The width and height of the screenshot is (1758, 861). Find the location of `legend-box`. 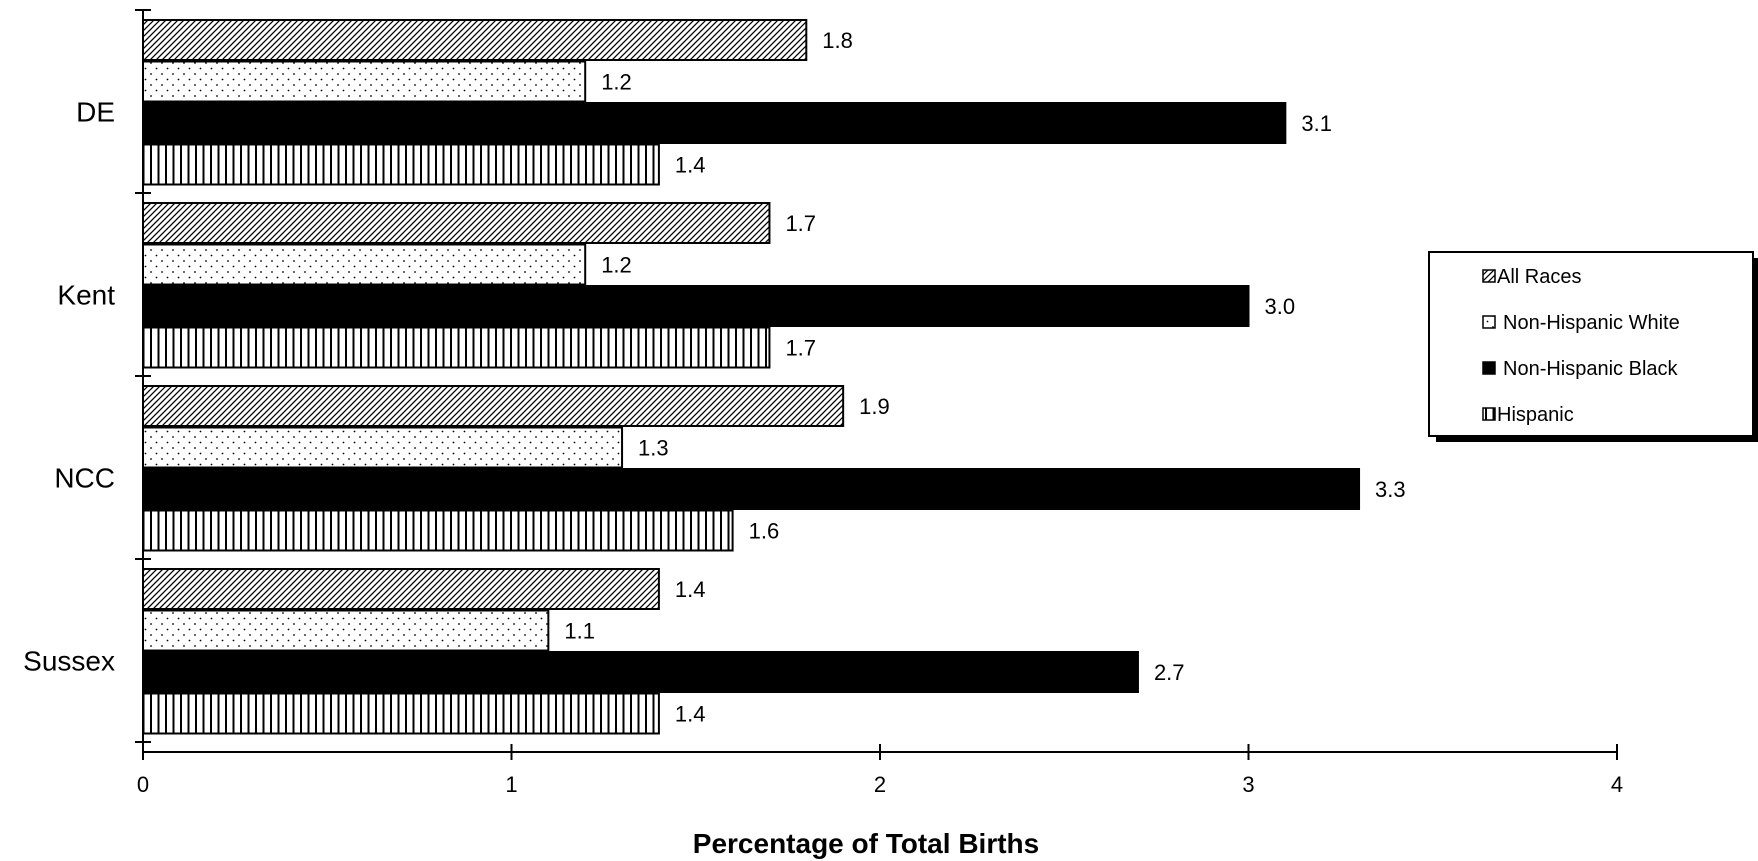

legend-box is located at coordinates (1591, 344).